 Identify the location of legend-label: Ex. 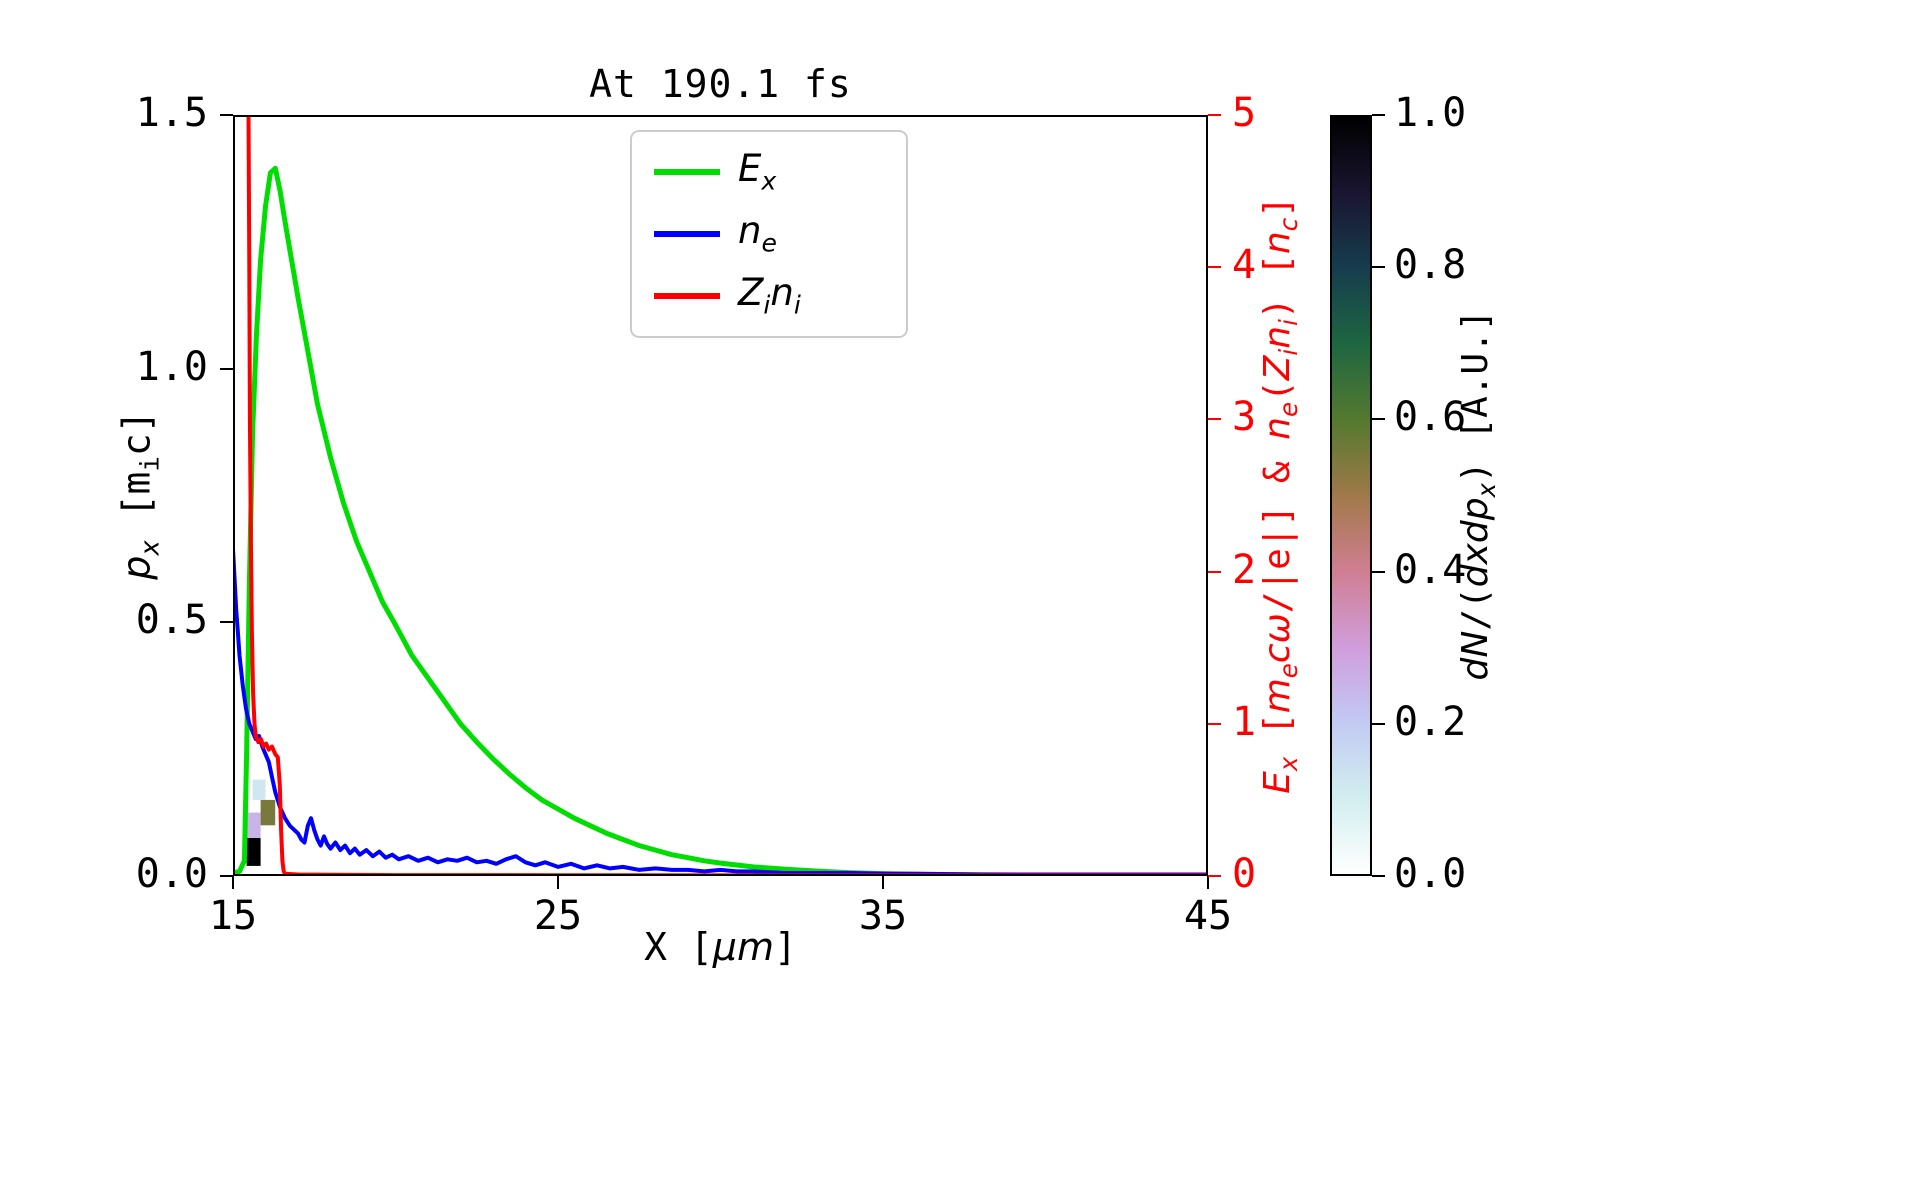
(757, 172).